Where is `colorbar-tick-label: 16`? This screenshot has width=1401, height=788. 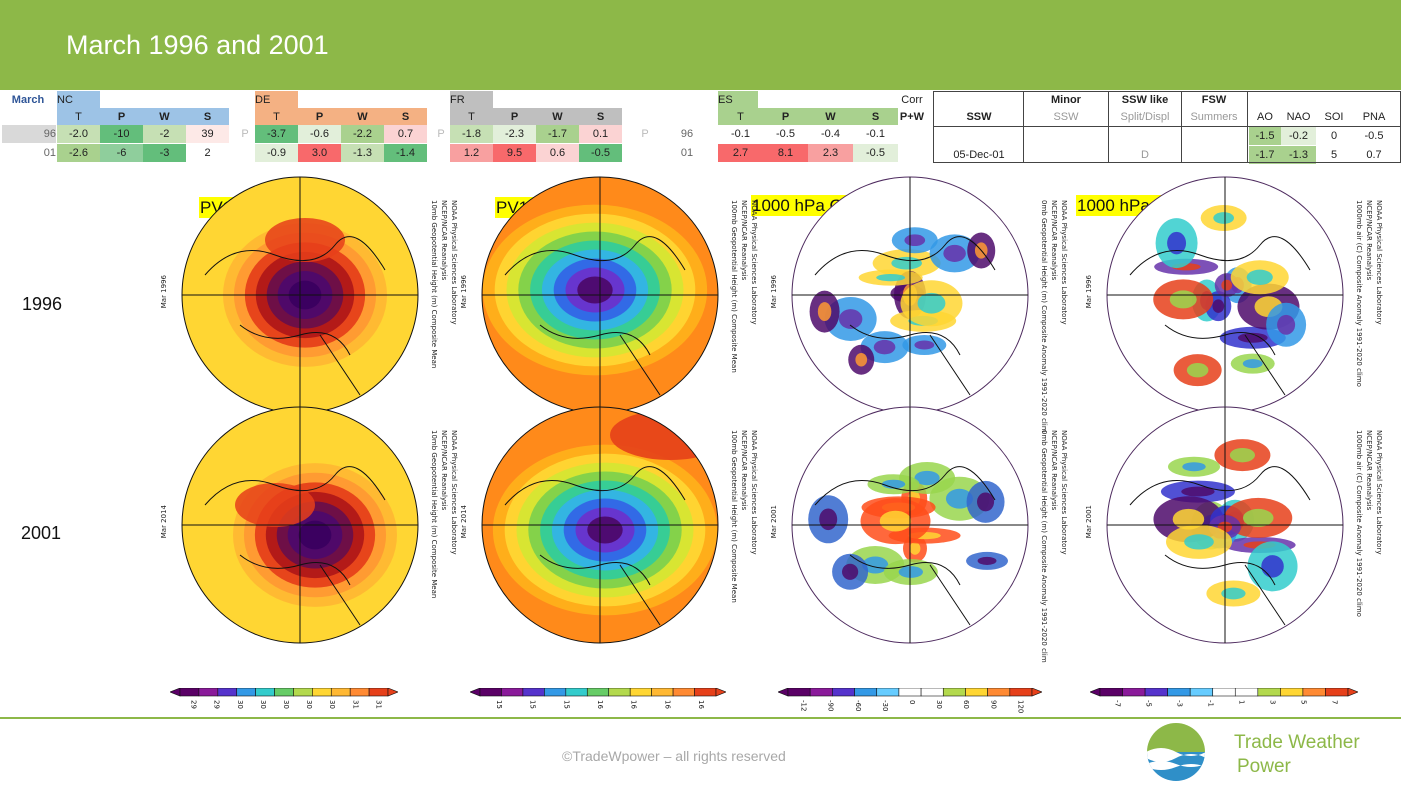 colorbar-tick-label: 16 is located at coordinates (701, 704).